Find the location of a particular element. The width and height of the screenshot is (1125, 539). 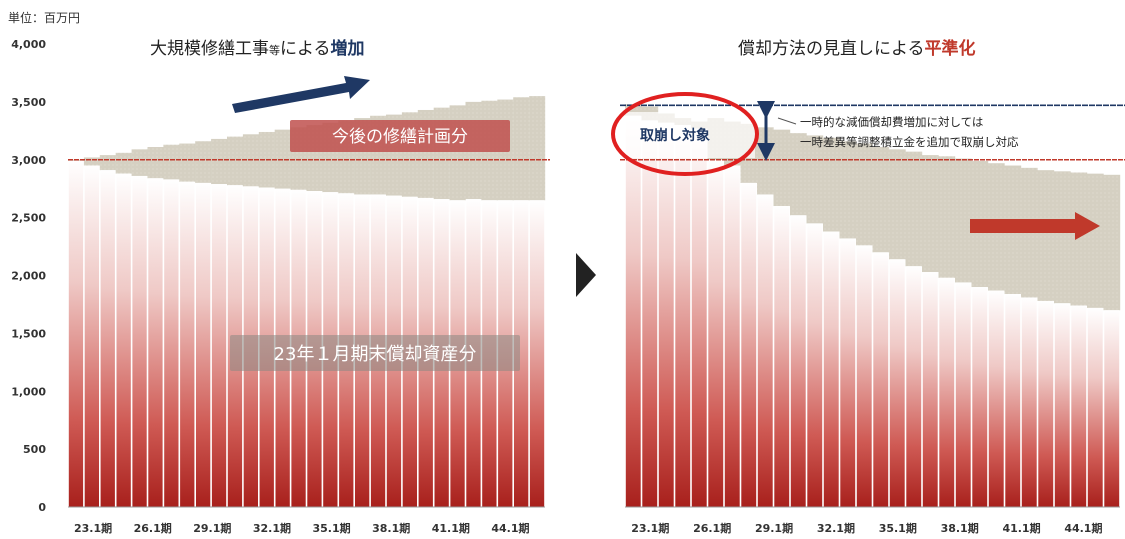

callout-label: 取崩し対象 is located at coordinates (675, 135).